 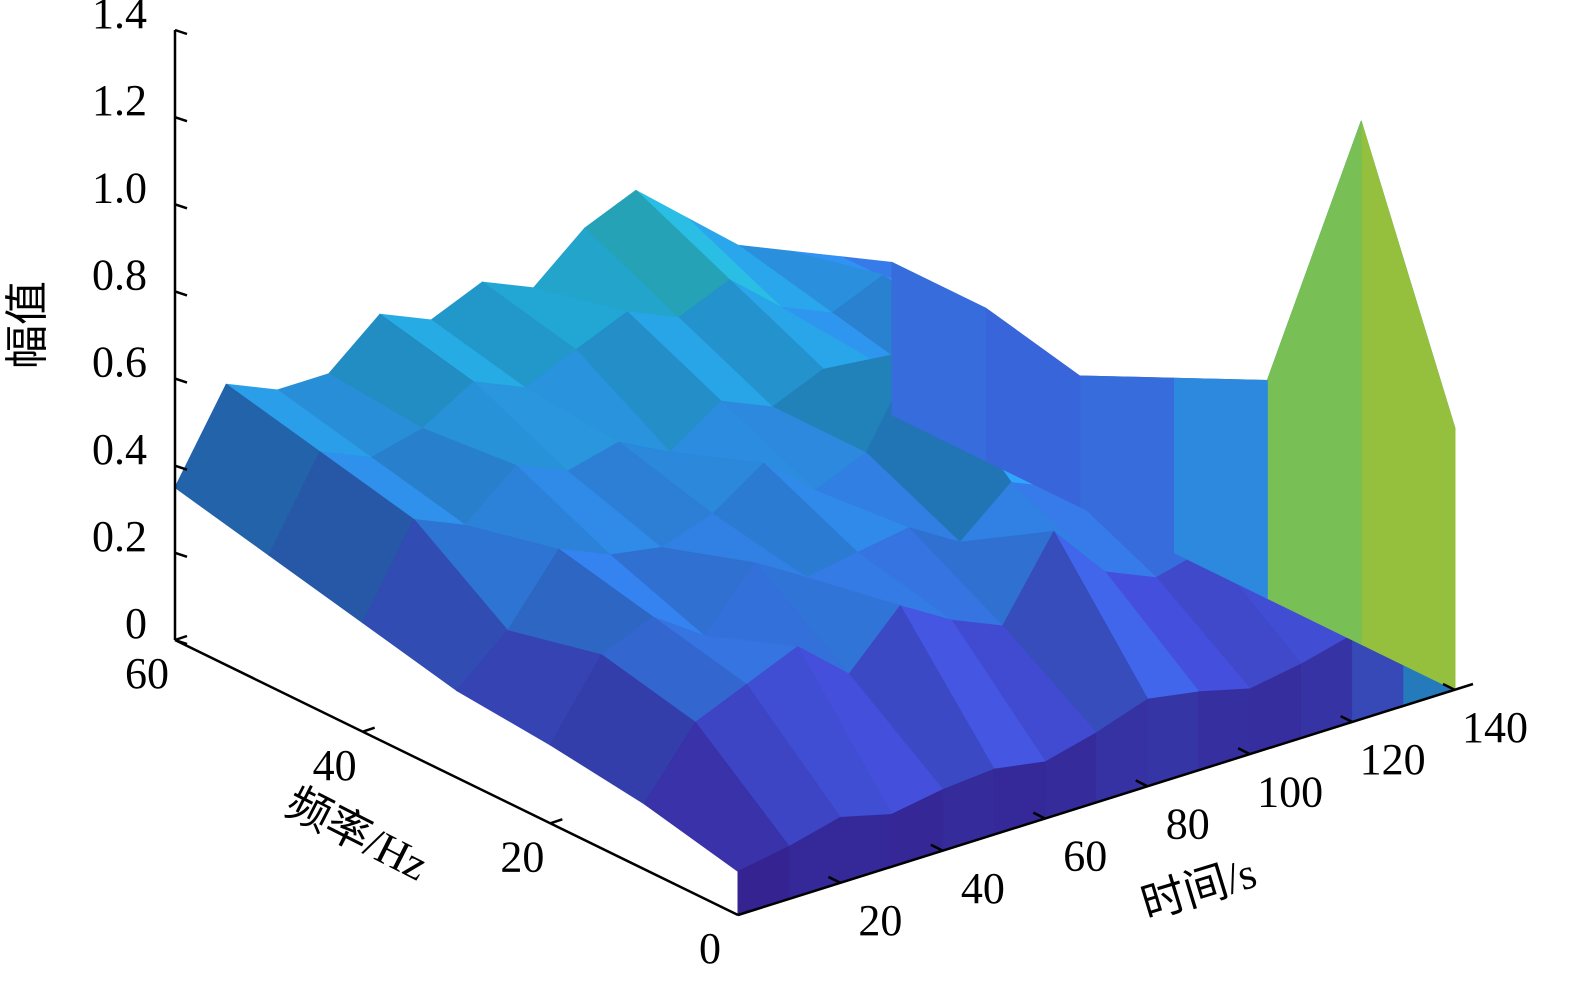 I want to click on x-tick-label: 60, so click(x=1085, y=856).